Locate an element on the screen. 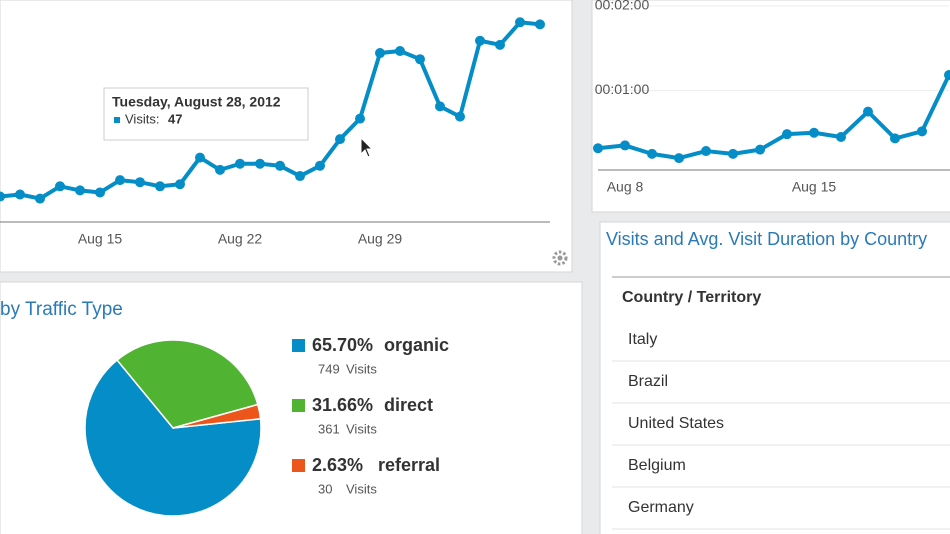  country-cell: Brazil is located at coordinates (648, 381).